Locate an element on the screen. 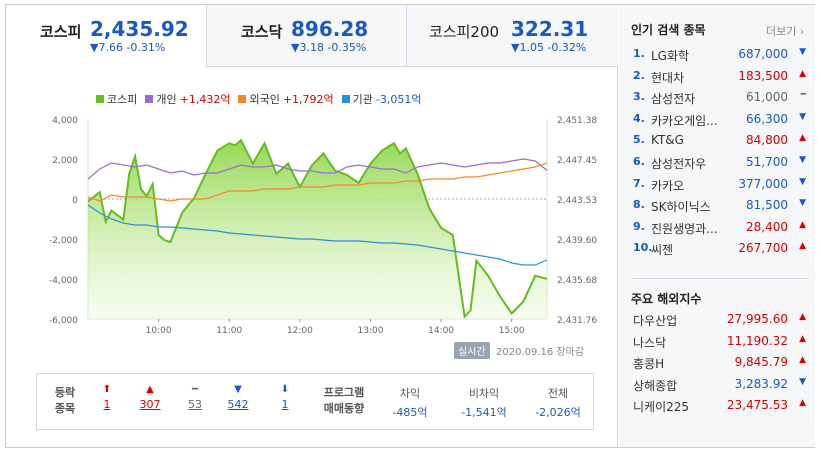 This screenshot has width=821, height=452. overseas-index-item: 상해종합 3,283.92 ▼ is located at coordinates (720, 387).